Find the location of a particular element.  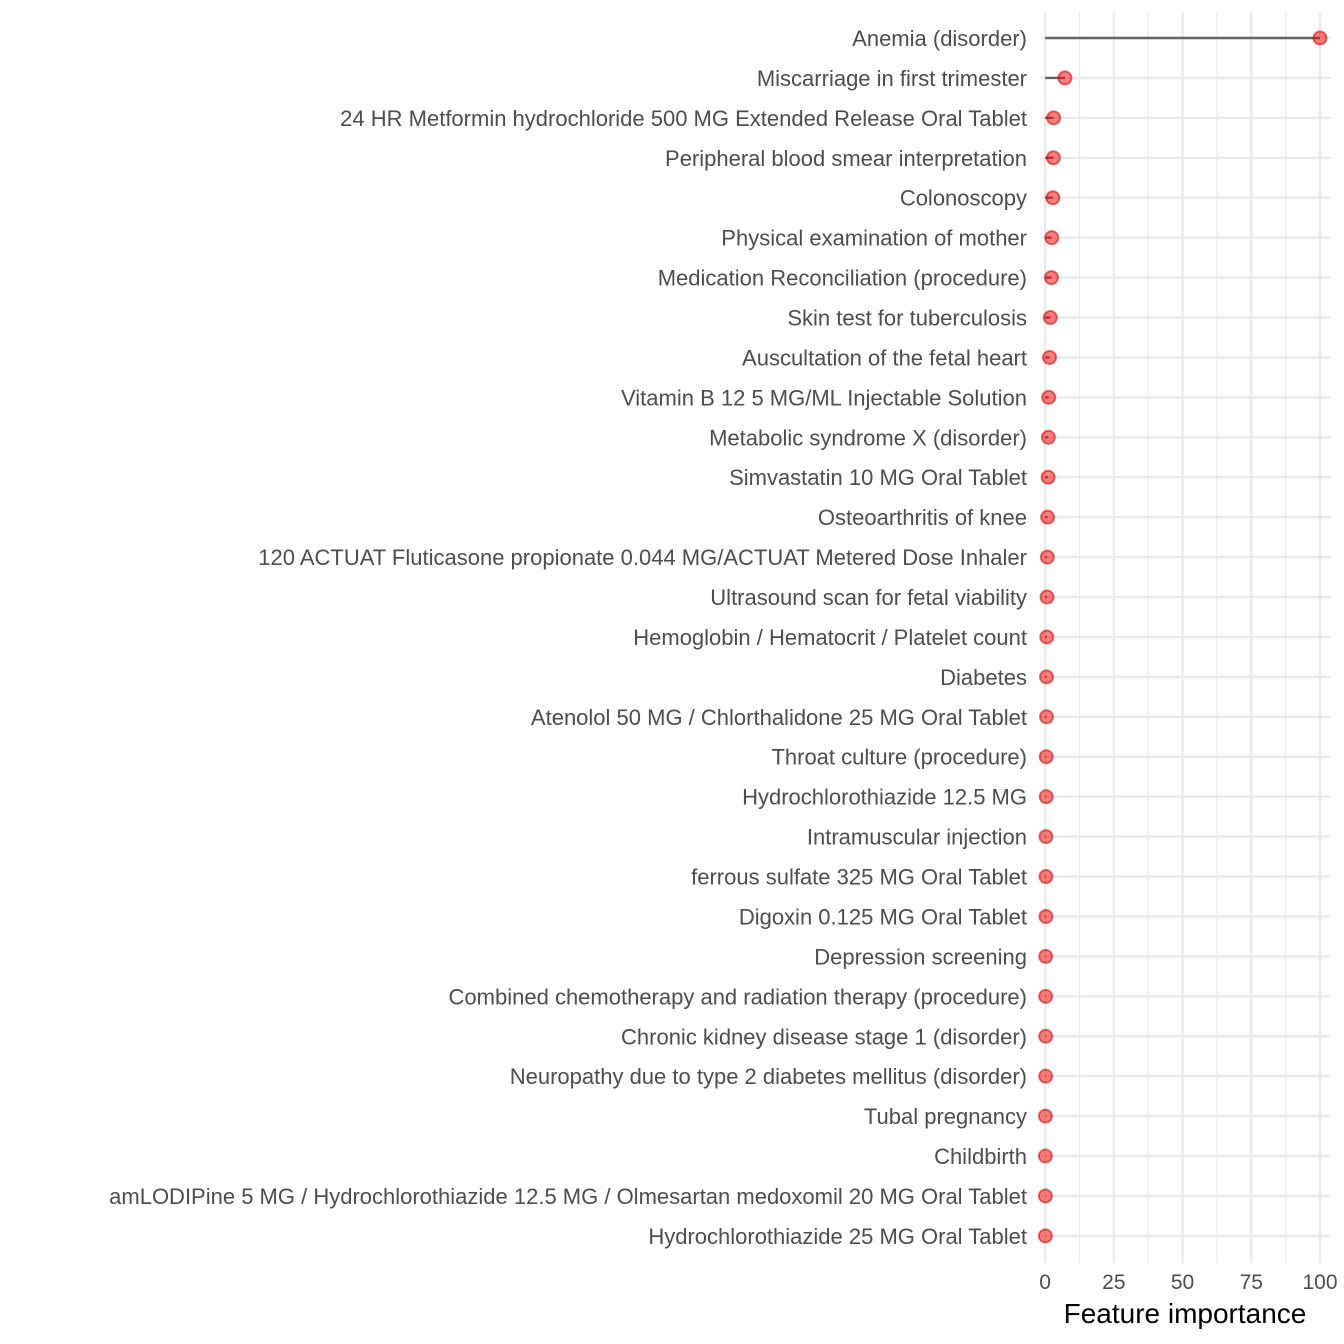

y-tick-label: Auscultation of the fetal heart is located at coordinates (884, 357).